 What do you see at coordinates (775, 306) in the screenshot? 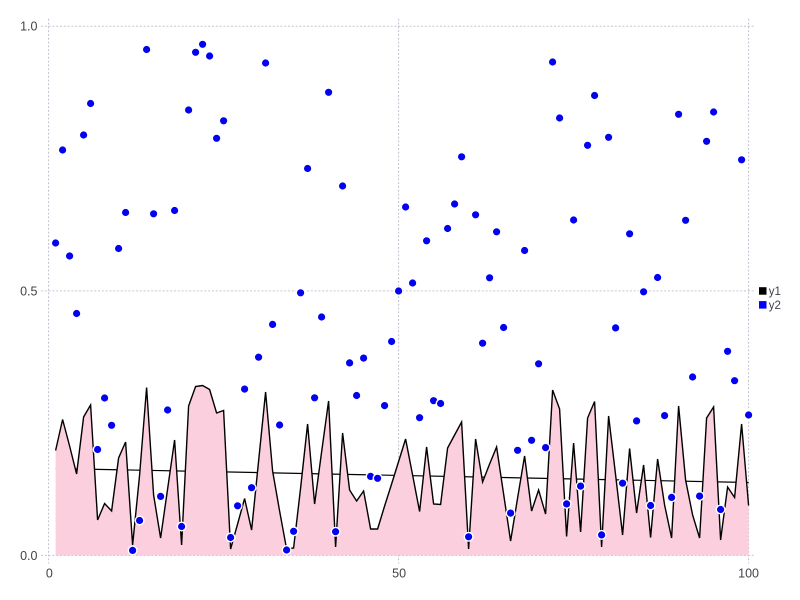
I see `svg-text: y2` at bounding box center [775, 306].